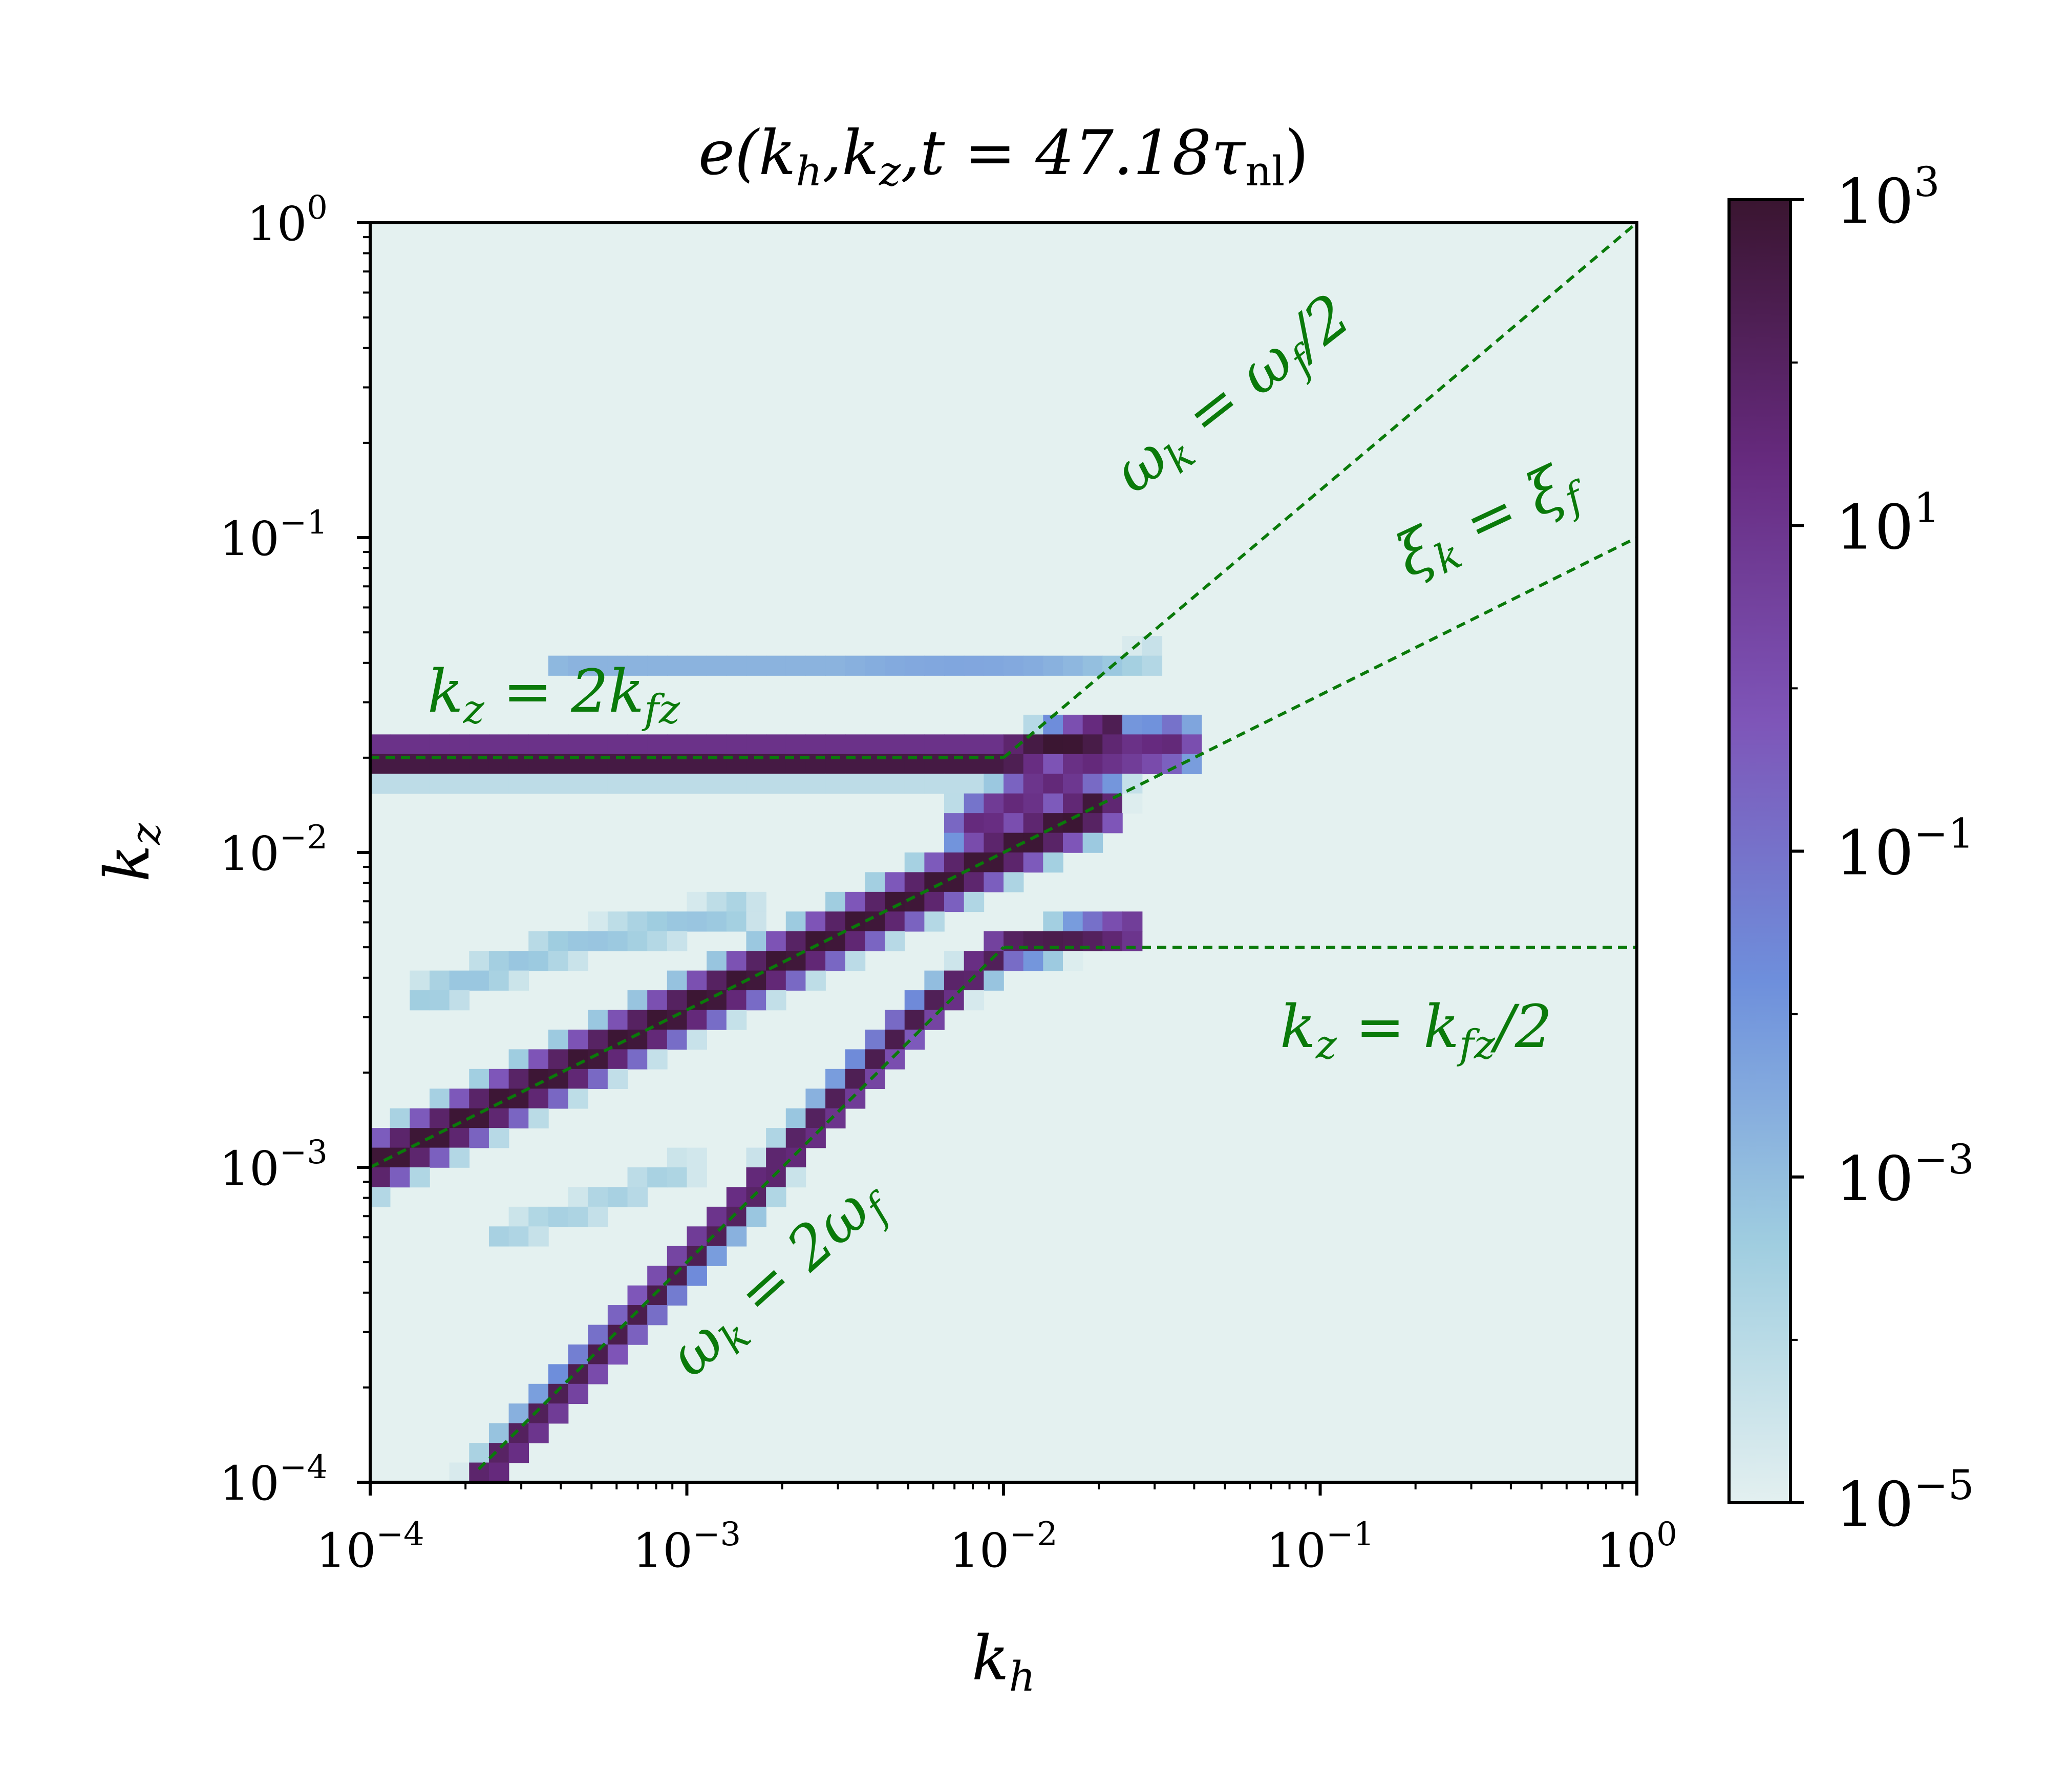  What do you see at coordinates (996, 1530) in the screenshot?
I see `x-axis: 10−4 10−3 10−2 10−1 100` at bounding box center [996, 1530].